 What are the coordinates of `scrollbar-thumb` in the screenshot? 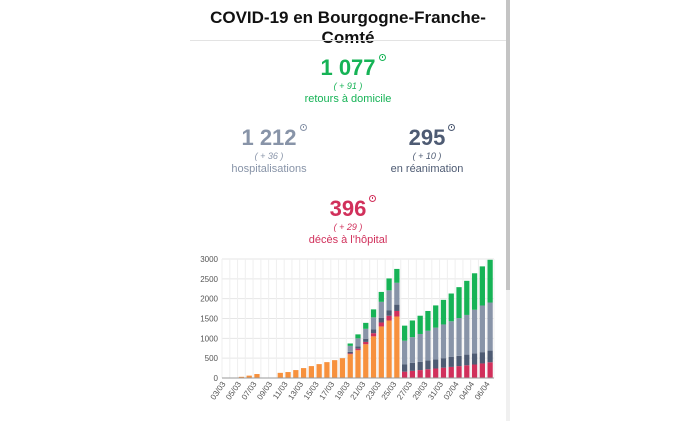 It's located at (508, 145).